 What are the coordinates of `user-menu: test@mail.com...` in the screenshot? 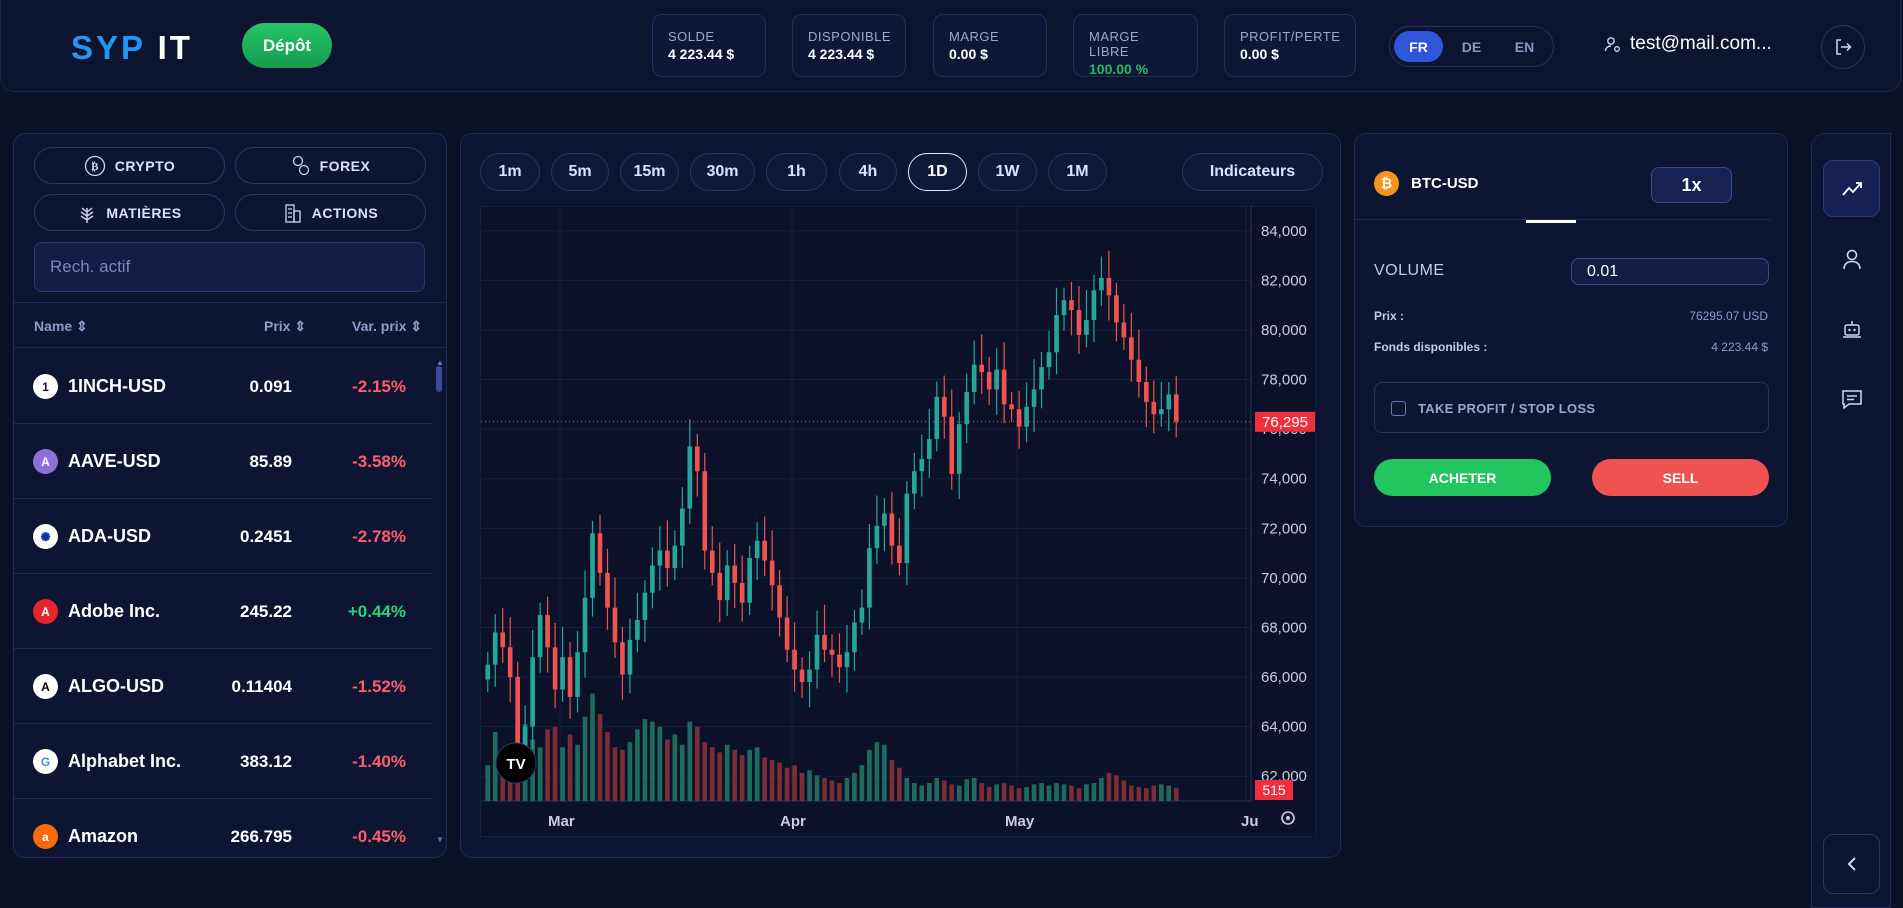 It's located at (1688, 44).